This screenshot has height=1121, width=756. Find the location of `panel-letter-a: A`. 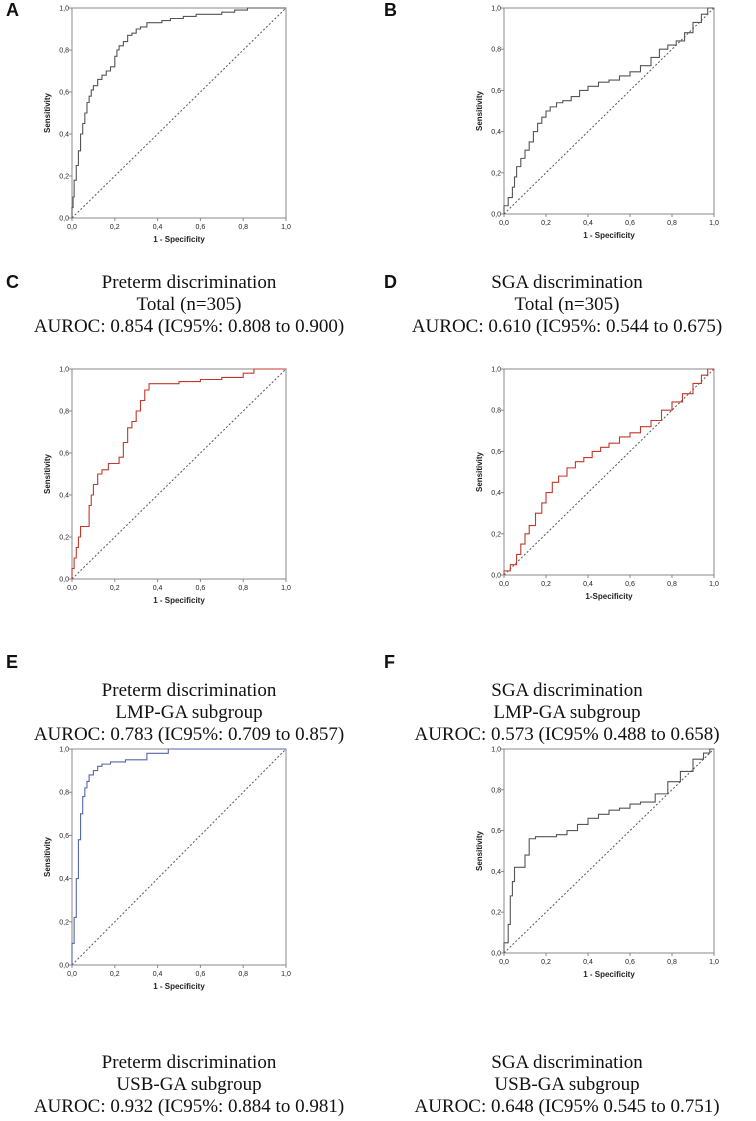

panel-letter-a: A is located at coordinates (12, 10).